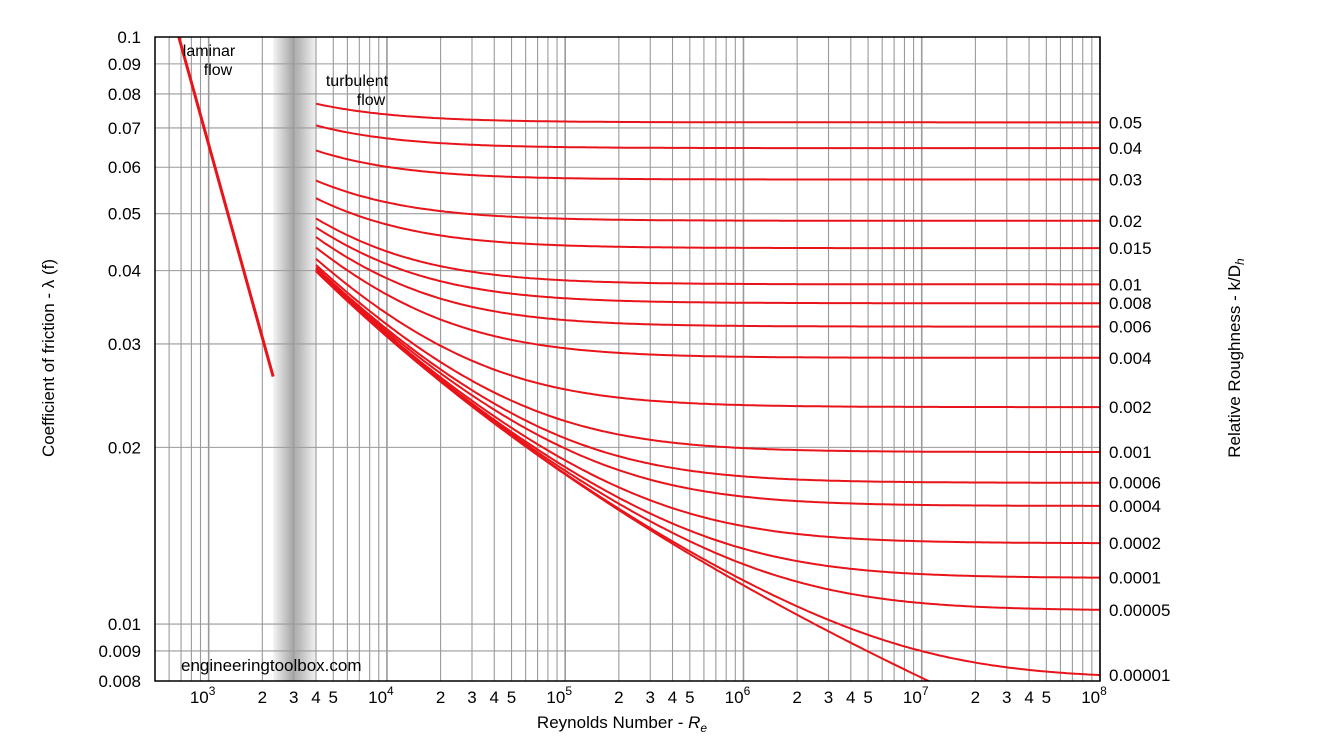  I want to click on x-tick-label: 10³, so click(203, 695).